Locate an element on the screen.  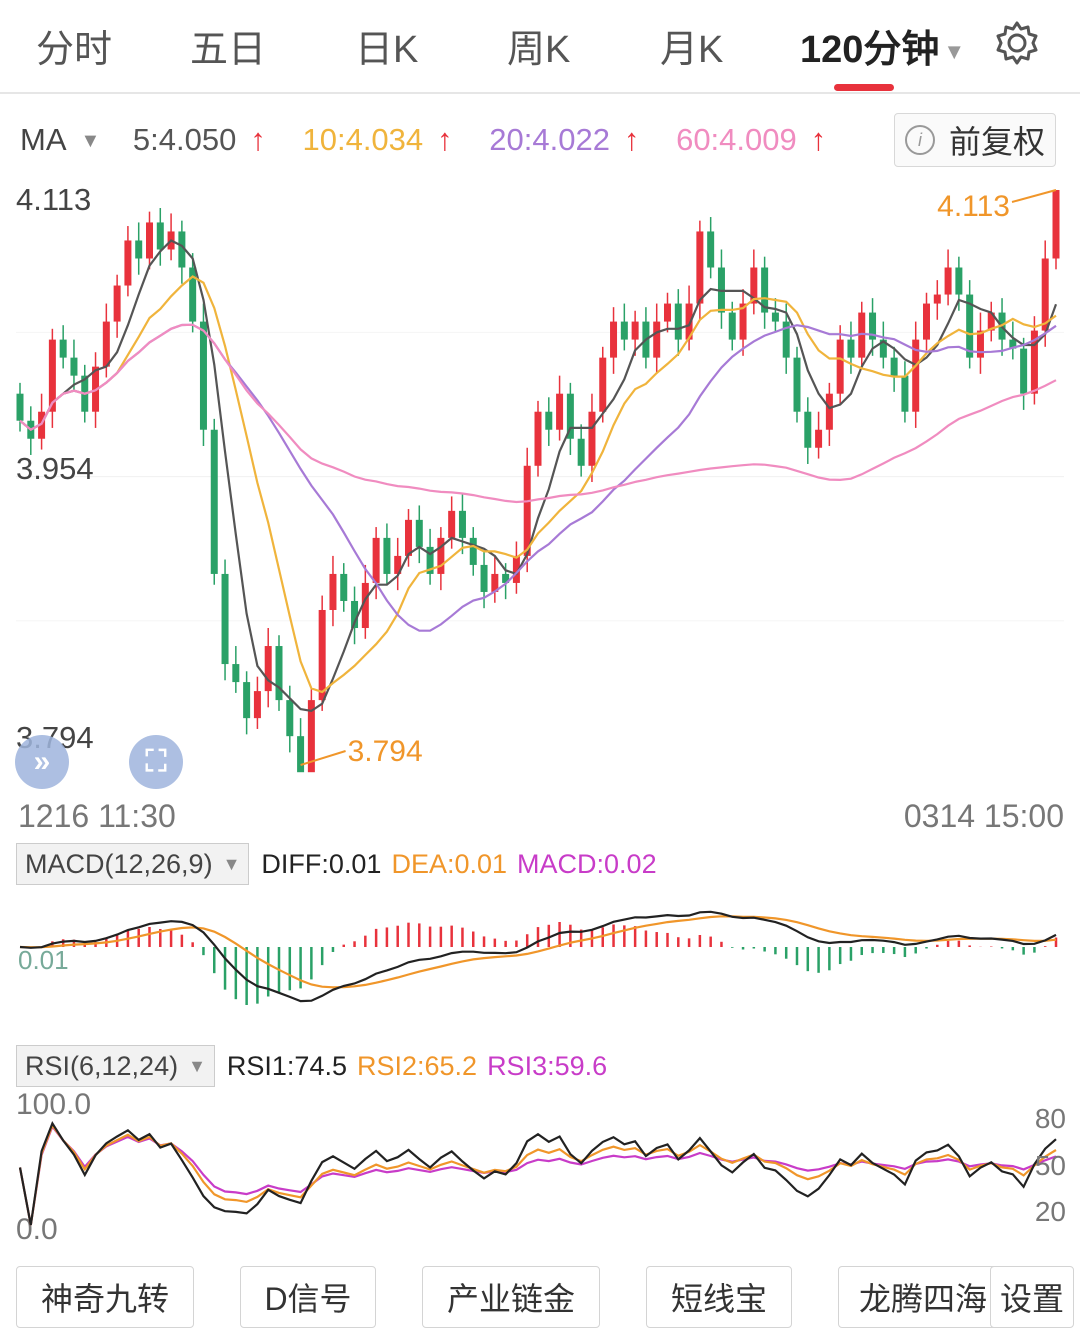
tab-intraday: 分时 is located at coordinates (74, 50).